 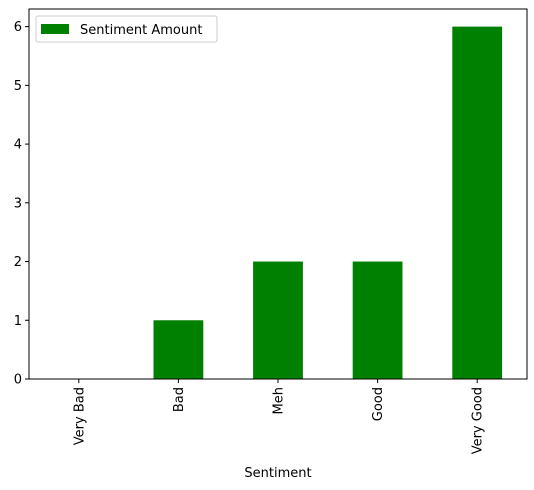 I want to click on y-tick-label-4: 4, so click(x=18, y=145).